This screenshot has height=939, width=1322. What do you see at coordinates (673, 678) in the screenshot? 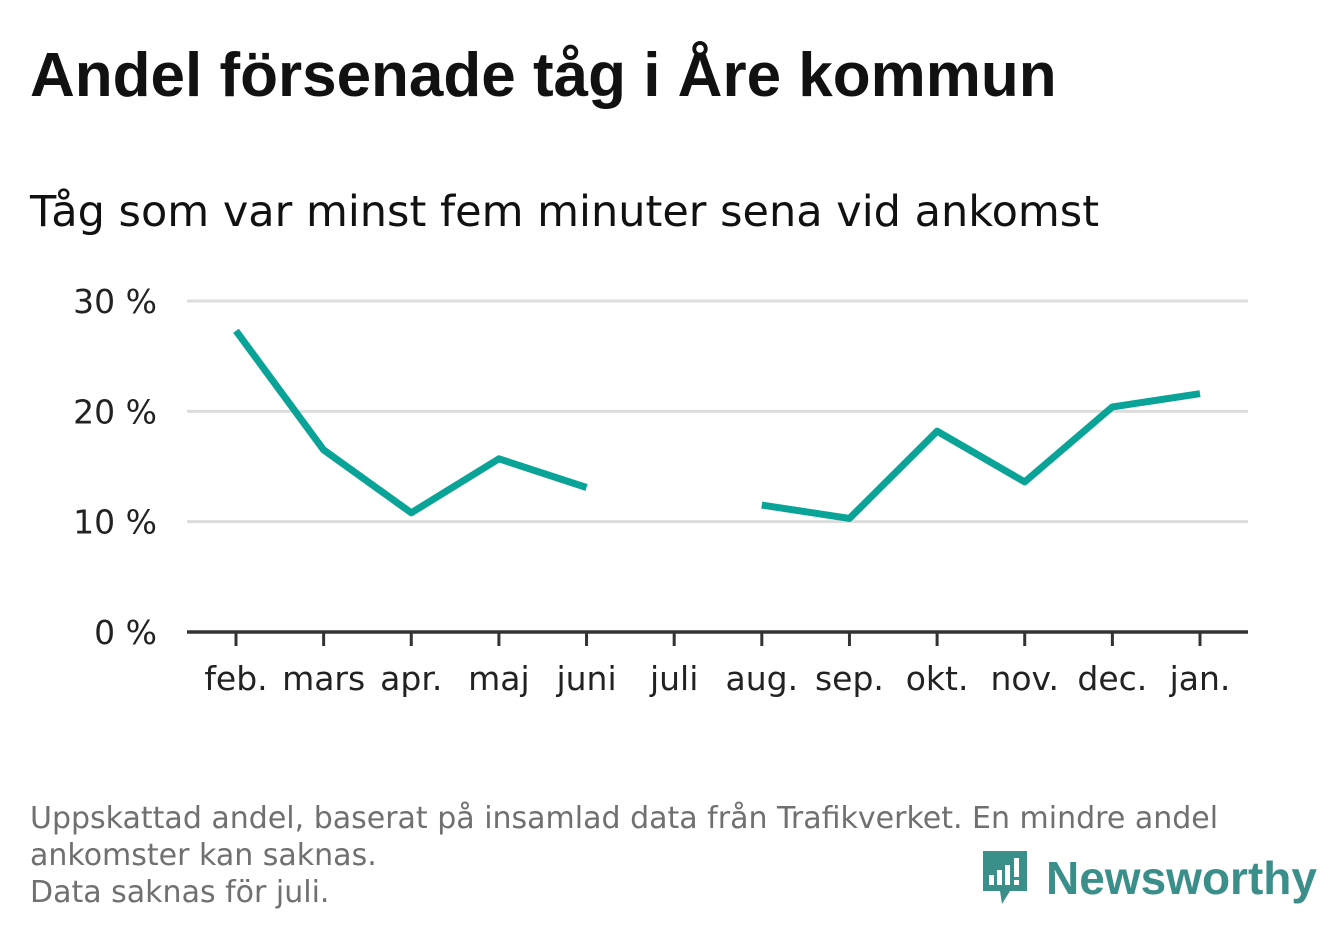
I see `x-tick-label: juli` at bounding box center [673, 678].